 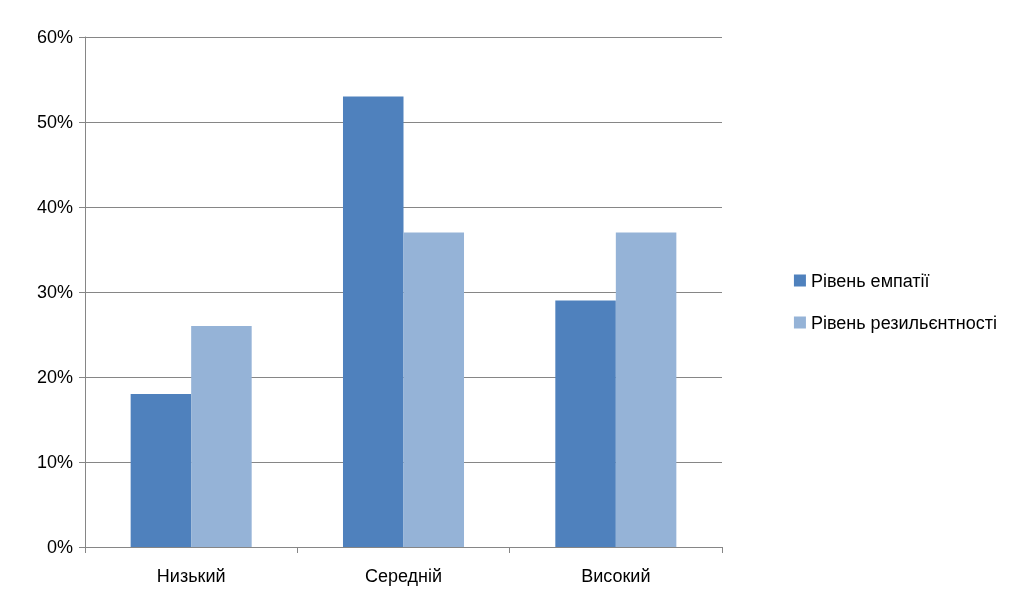 What do you see at coordinates (191, 576) in the screenshot?
I see `x-tick-label: Низький` at bounding box center [191, 576].